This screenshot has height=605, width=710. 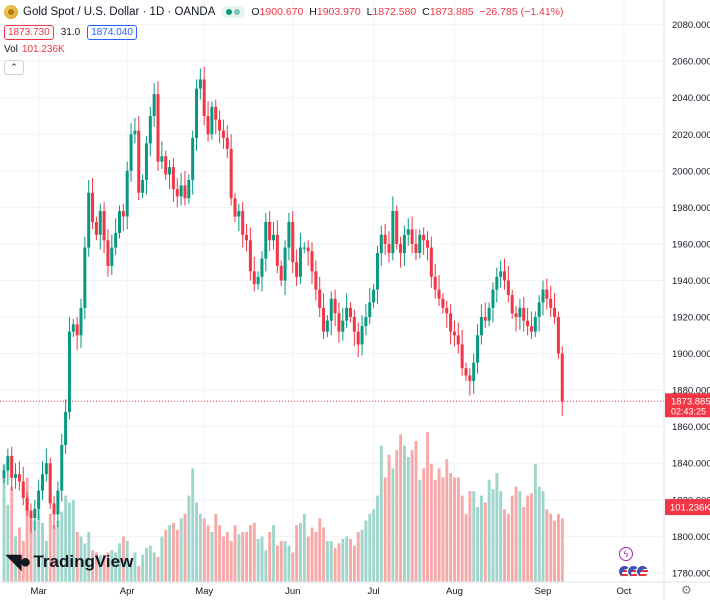 I want to click on lightning-event-icon: ϟ, so click(x=626, y=554).